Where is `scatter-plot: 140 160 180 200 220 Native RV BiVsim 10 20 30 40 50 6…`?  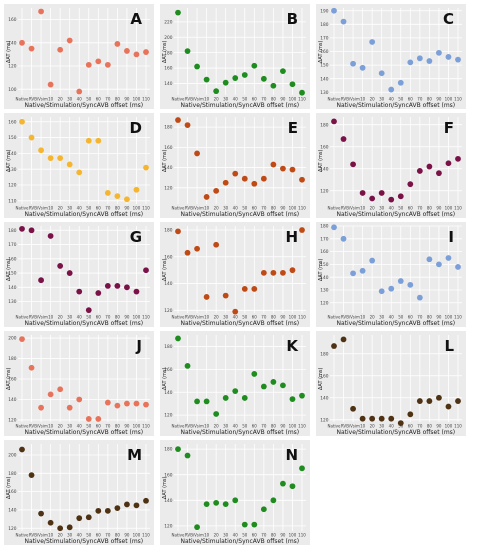
scatter-plot: 140 160 180 200 220 Native RV BiVsim 10 20 30 40 50 6… is located at coordinates (235, 55).